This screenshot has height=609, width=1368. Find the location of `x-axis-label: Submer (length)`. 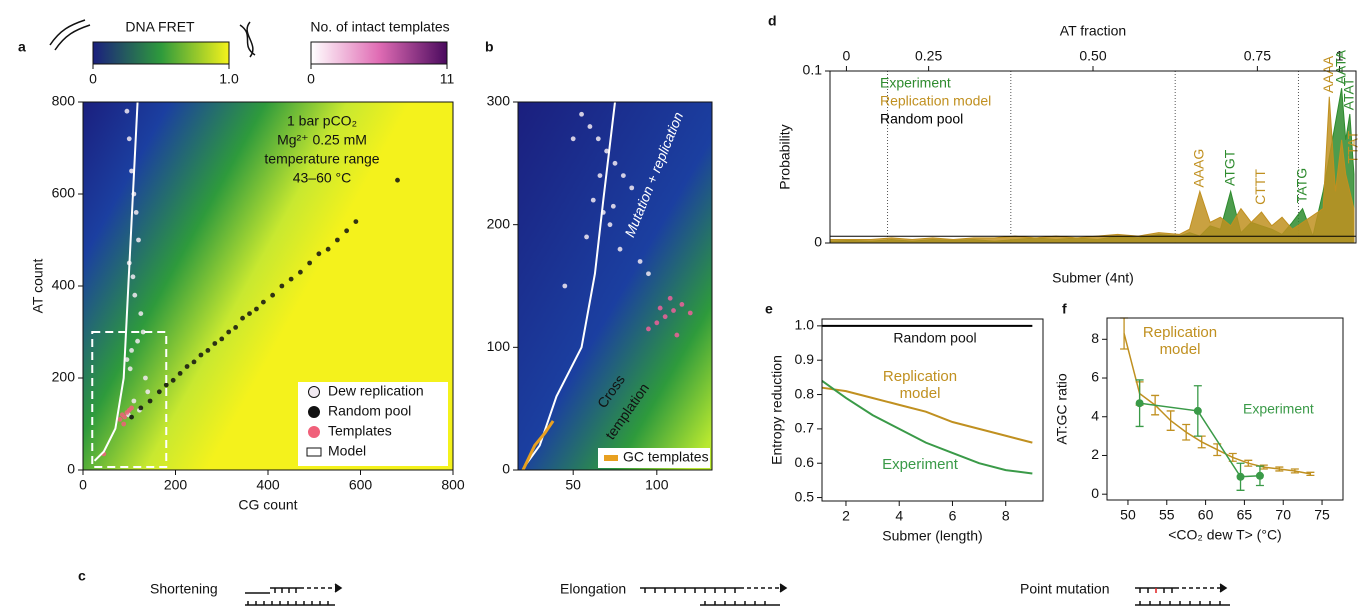

x-axis-label: Submer (length) is located at coordinates (932, 536).